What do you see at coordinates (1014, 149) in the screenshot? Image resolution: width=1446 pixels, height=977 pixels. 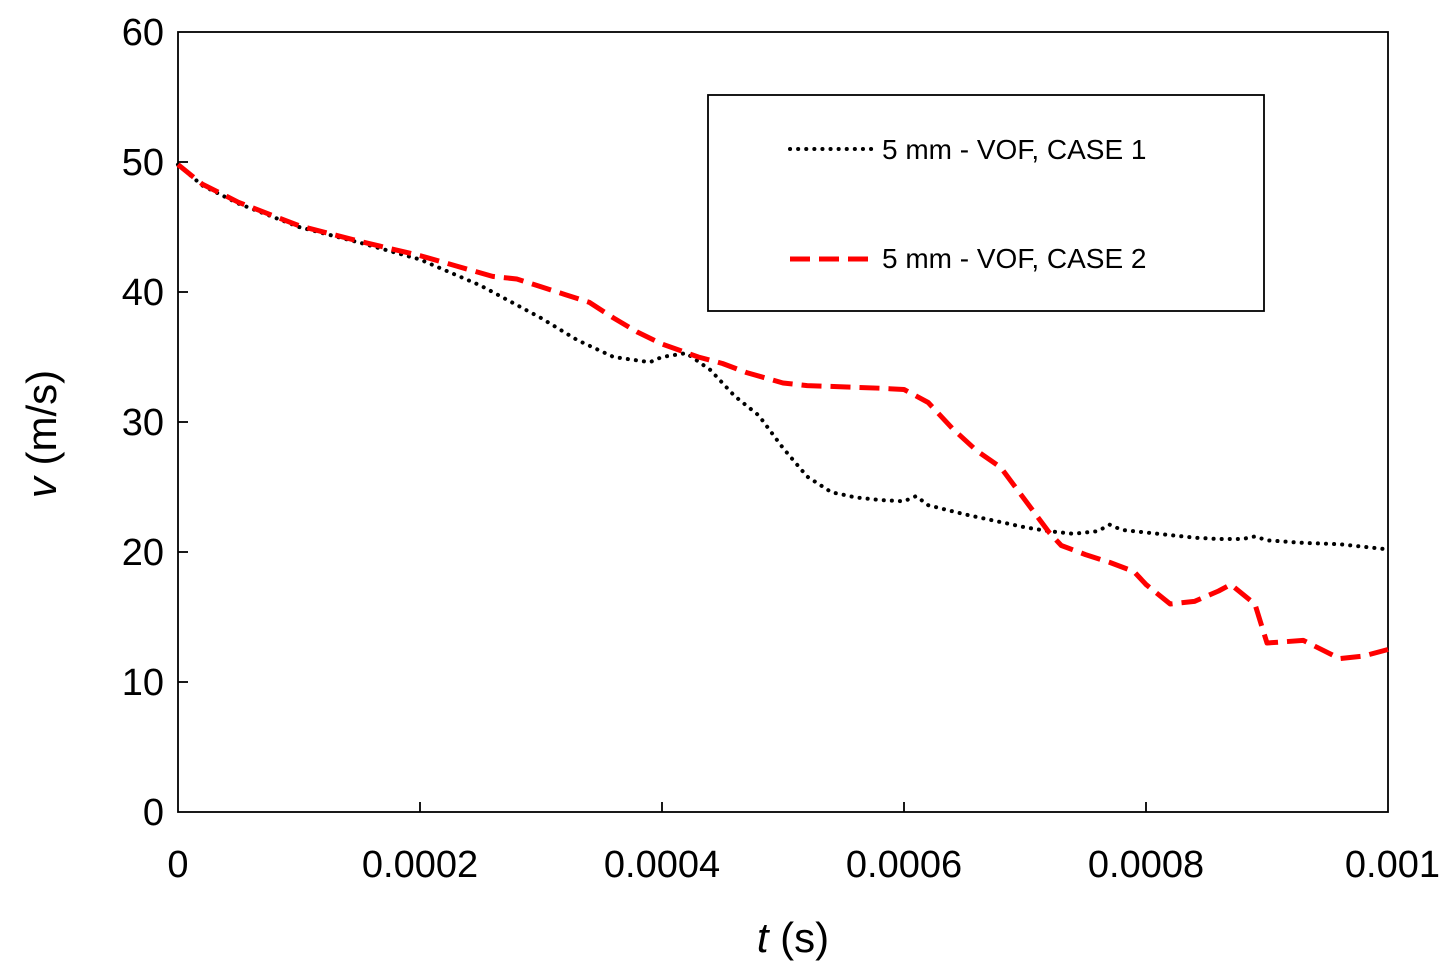 I see `legend-label-case-1: 5 mm - VOF, CASE 1` at bounding box center [1014, 149].